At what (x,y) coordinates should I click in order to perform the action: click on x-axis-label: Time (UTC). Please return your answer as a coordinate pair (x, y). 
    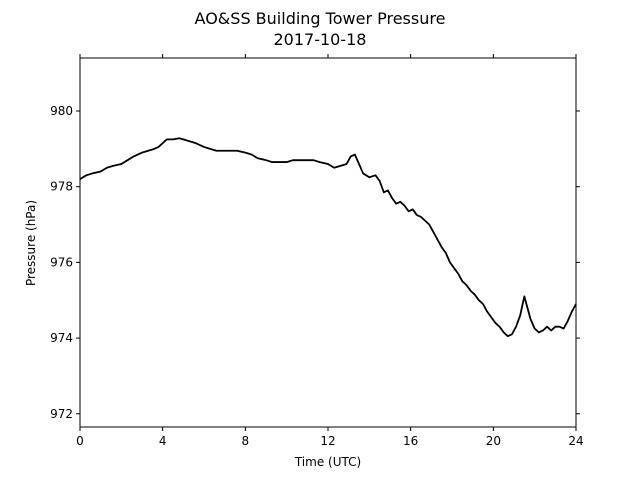
    Looking at the image, I should click on (327, 462).